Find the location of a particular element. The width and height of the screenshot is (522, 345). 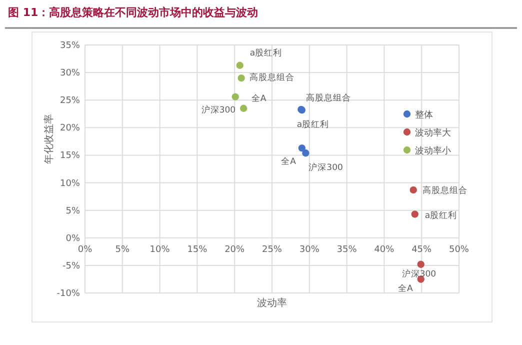

x-axis-title: 波动率 is located at coordinates (272, 303).